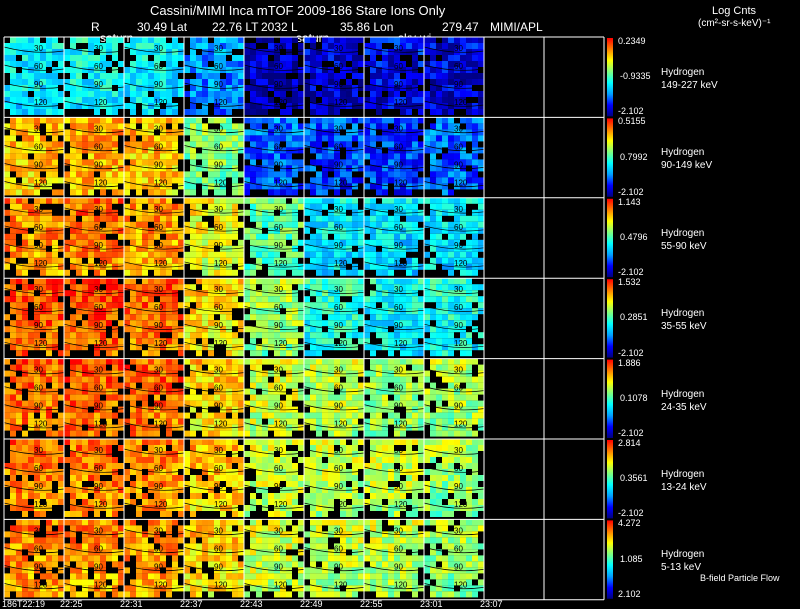 This screenshot has width=800, height=609. I want to click on colorbar-mid: 0.4796, so click(634, 237).